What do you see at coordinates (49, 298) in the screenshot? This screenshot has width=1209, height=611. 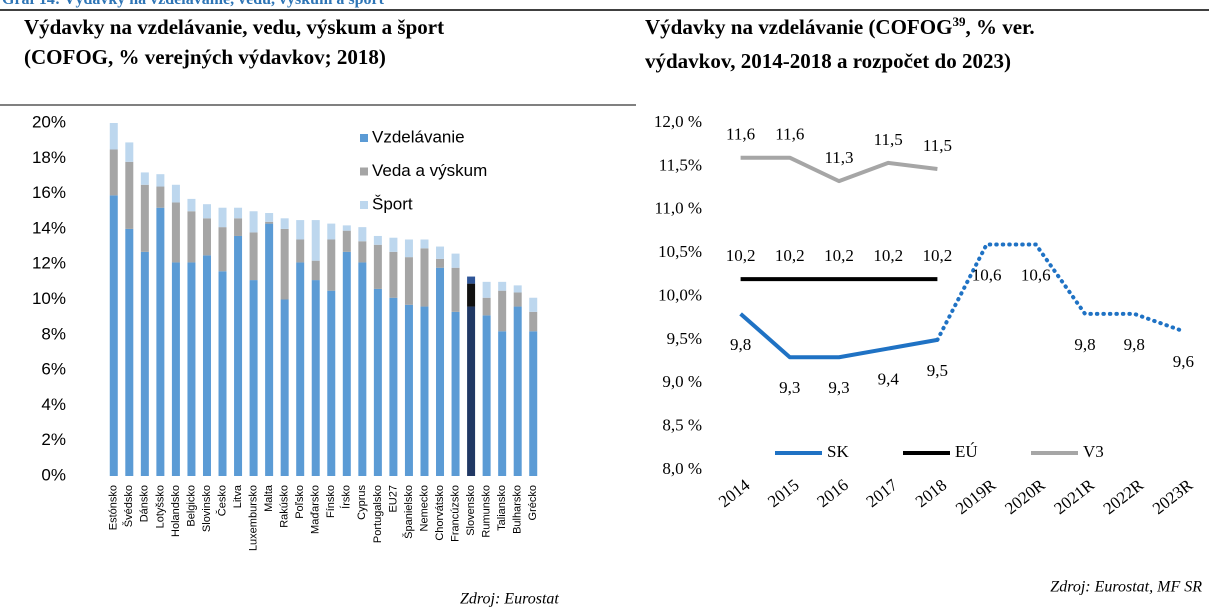 I see `y-tick-label: 10%` at bounding box center [49, 298].